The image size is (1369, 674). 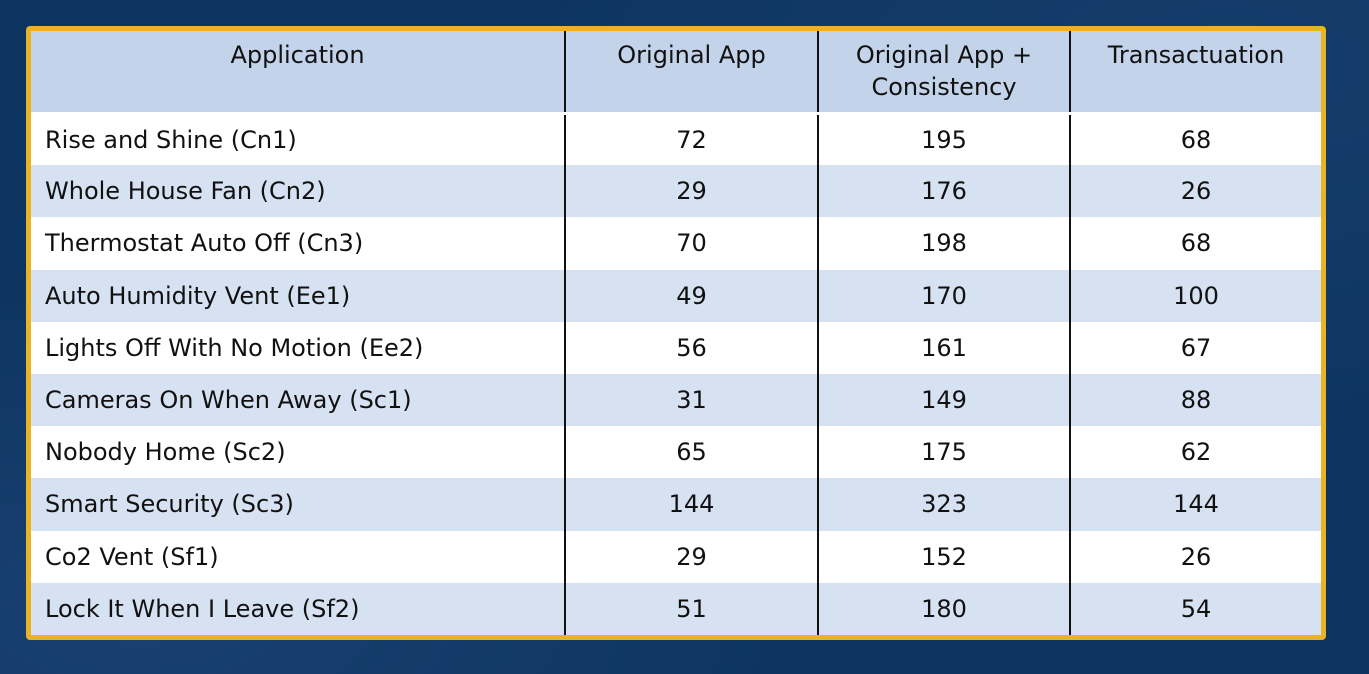 I want to click on table-row: Whole House Fan (Cn2) 29 176 26, so click(x=676, y=191).